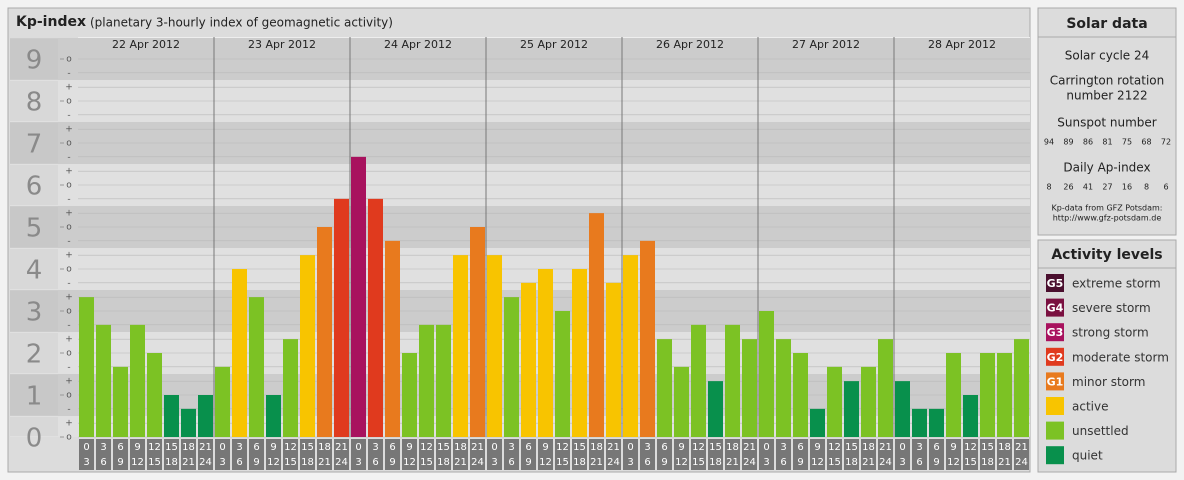 Image resolution: width=1184 pixels, height=480 pixels. I want to click on ap-title: Daily Ap-index, so click(1106, 168).